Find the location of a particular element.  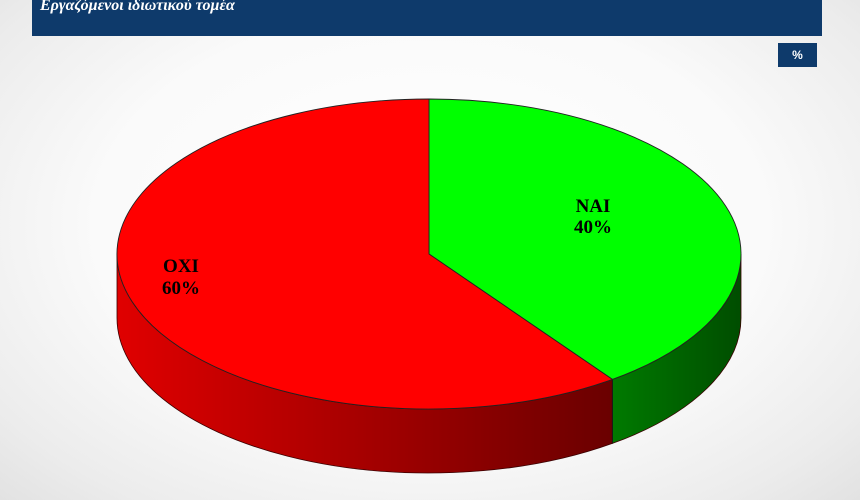

slice-label-oxi: ΟΧΙ is located at coordinates (181, 266).